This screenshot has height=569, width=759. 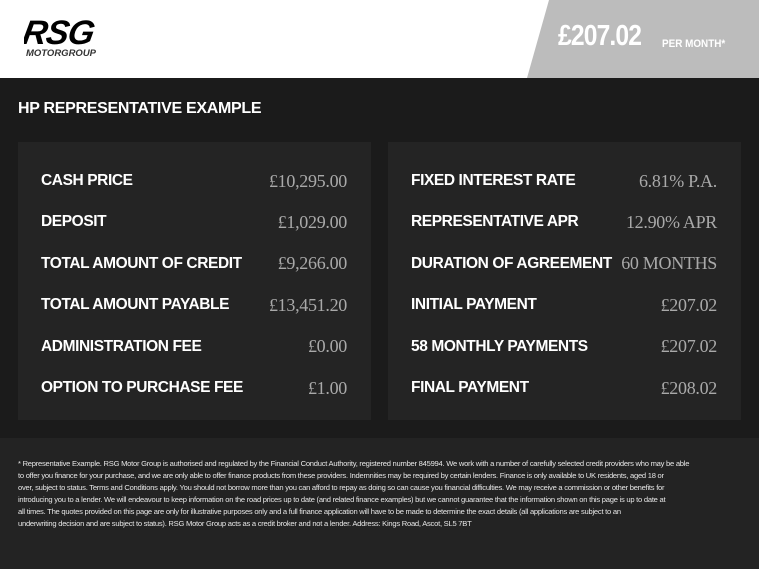 I want to click on finance-label: CASH PRICE, so click(x=87, y=180).